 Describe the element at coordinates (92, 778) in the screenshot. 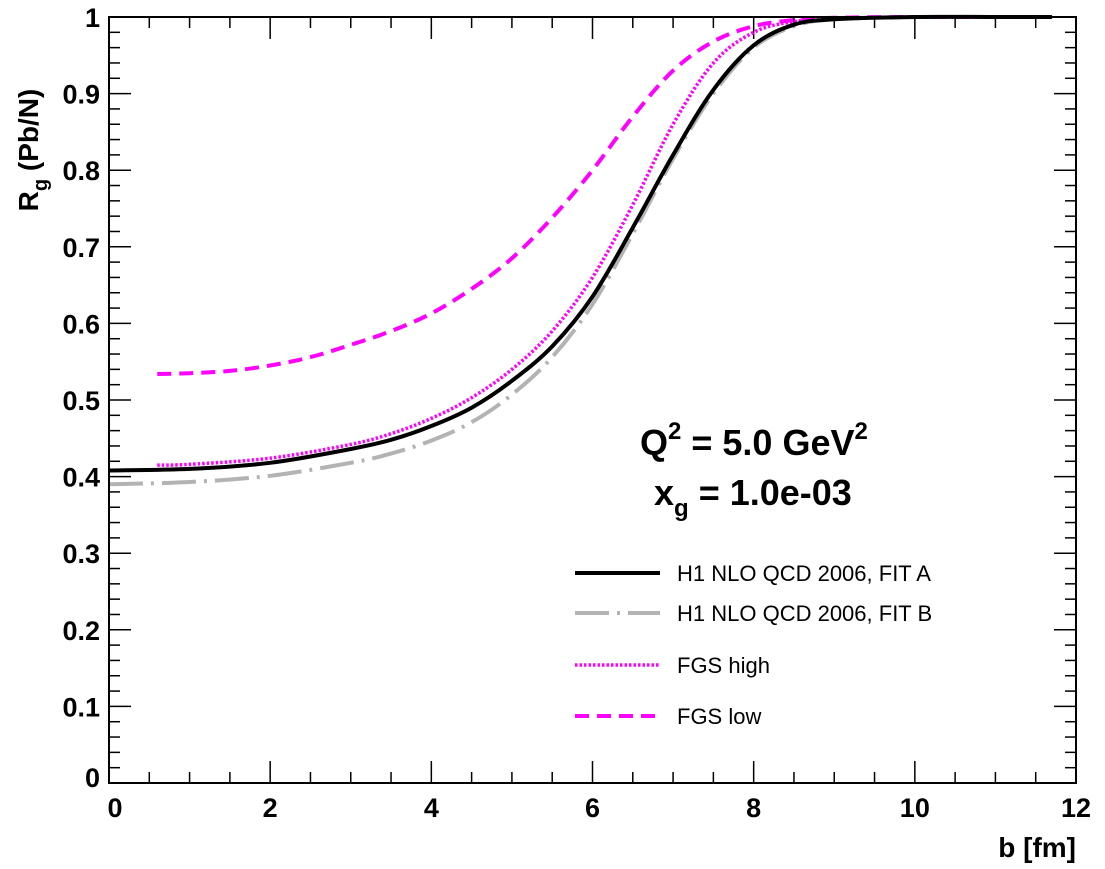

I see `y-tick-label: 0` at that location.